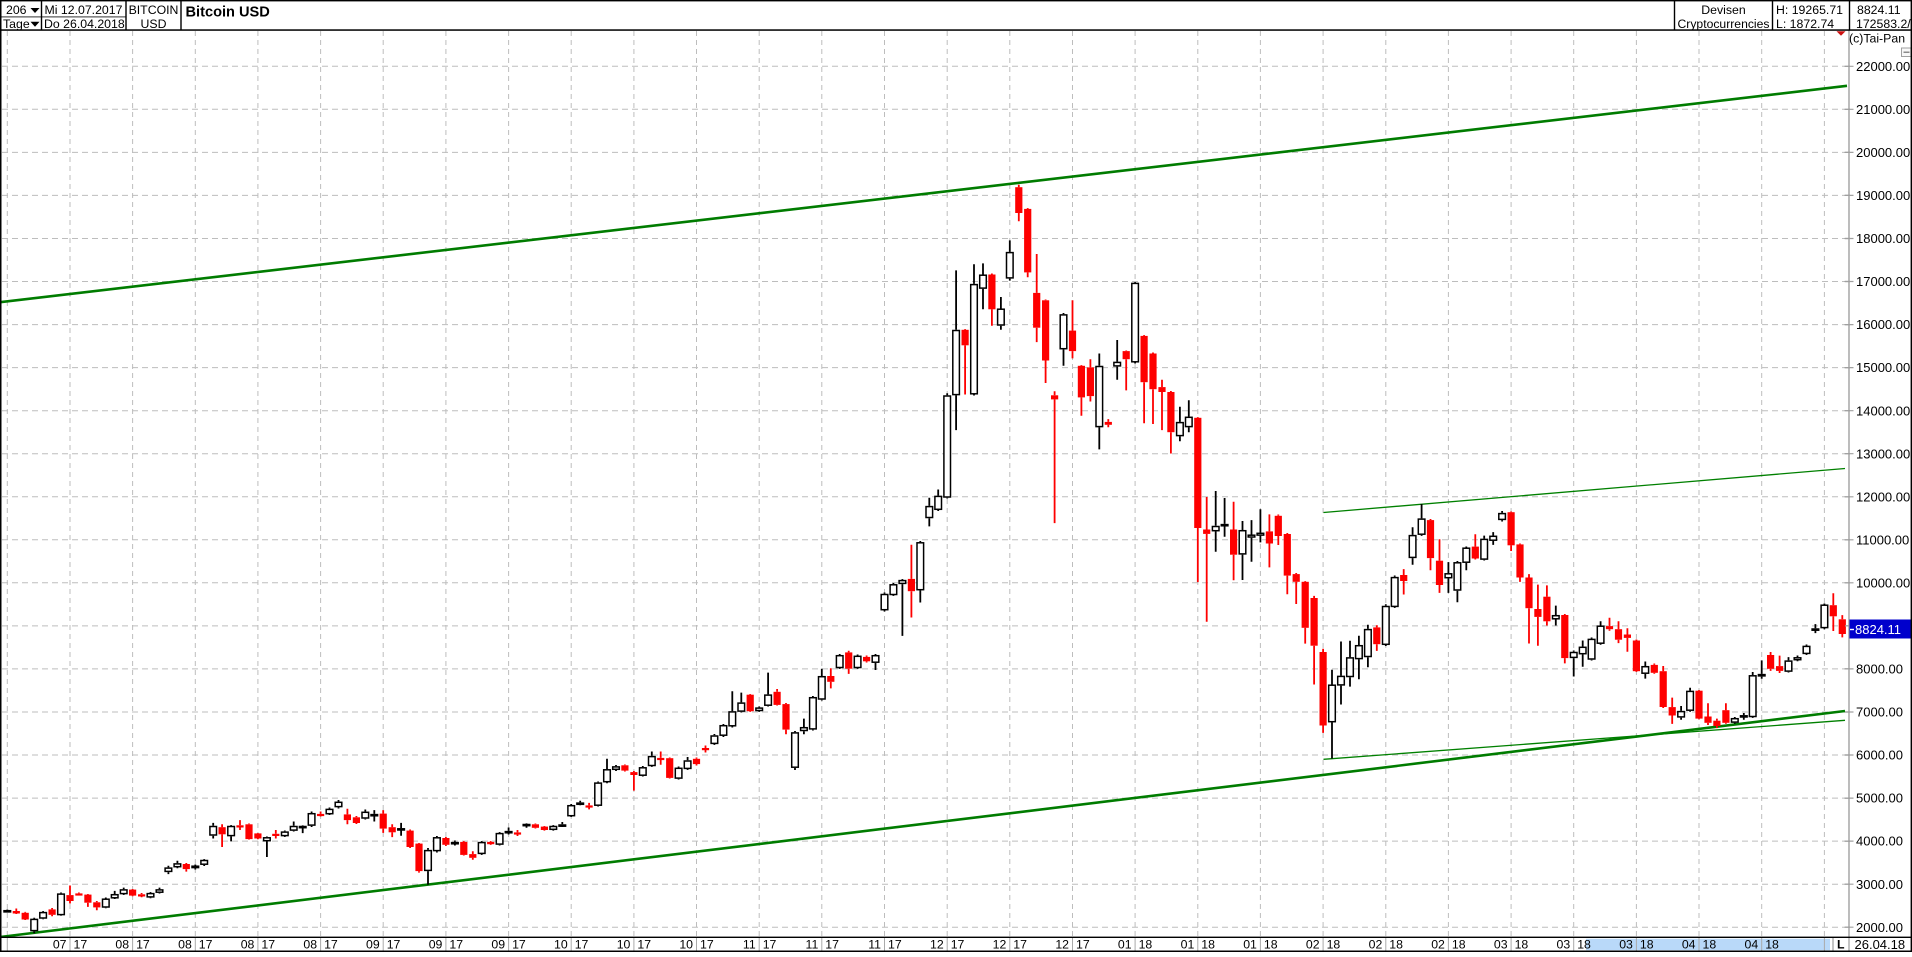 This screenshot has height=957, width=1912. Describe the element at coordinates (1879, 841) in the screenshot. I see `svg-text: 4000.00` at that location.